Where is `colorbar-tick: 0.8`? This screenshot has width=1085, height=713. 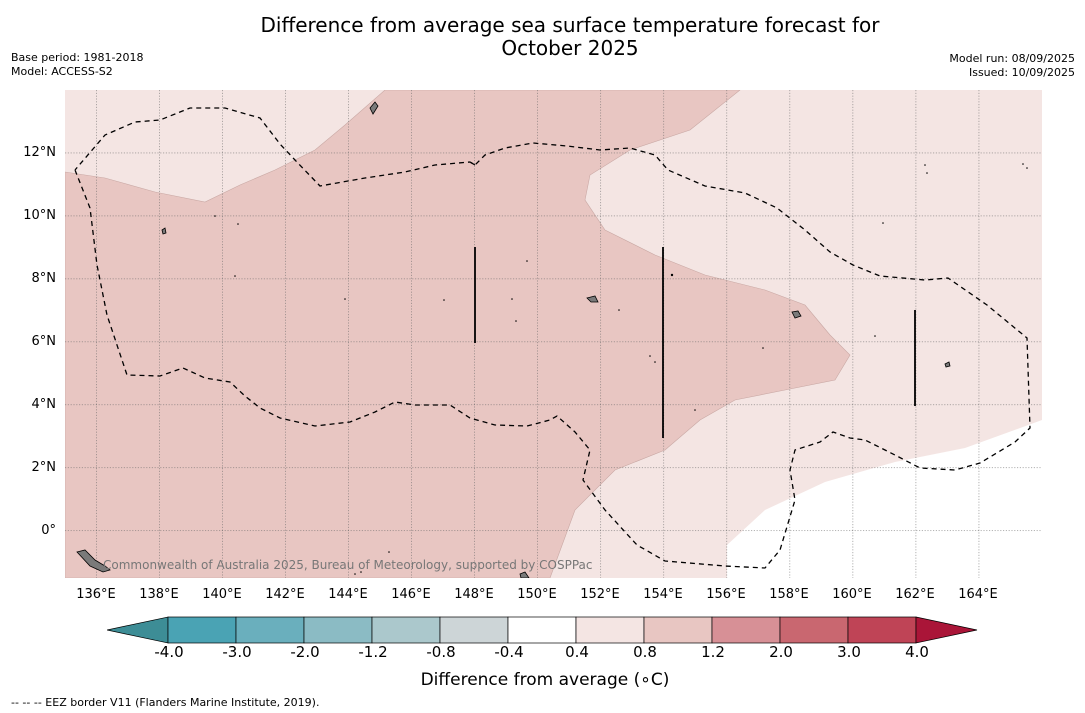 colorbar-tick: 0.8 is located at coordinates (645, 652).